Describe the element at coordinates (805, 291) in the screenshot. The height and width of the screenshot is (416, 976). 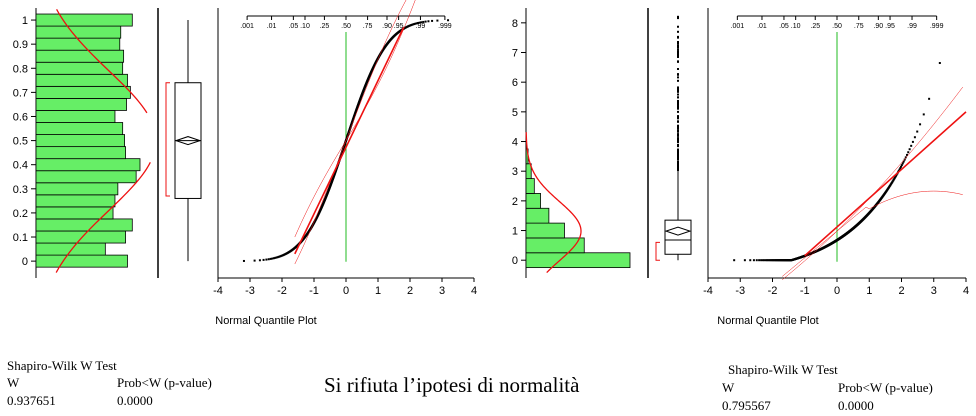
I see `quantile-x-tick-label: -1` at that location.